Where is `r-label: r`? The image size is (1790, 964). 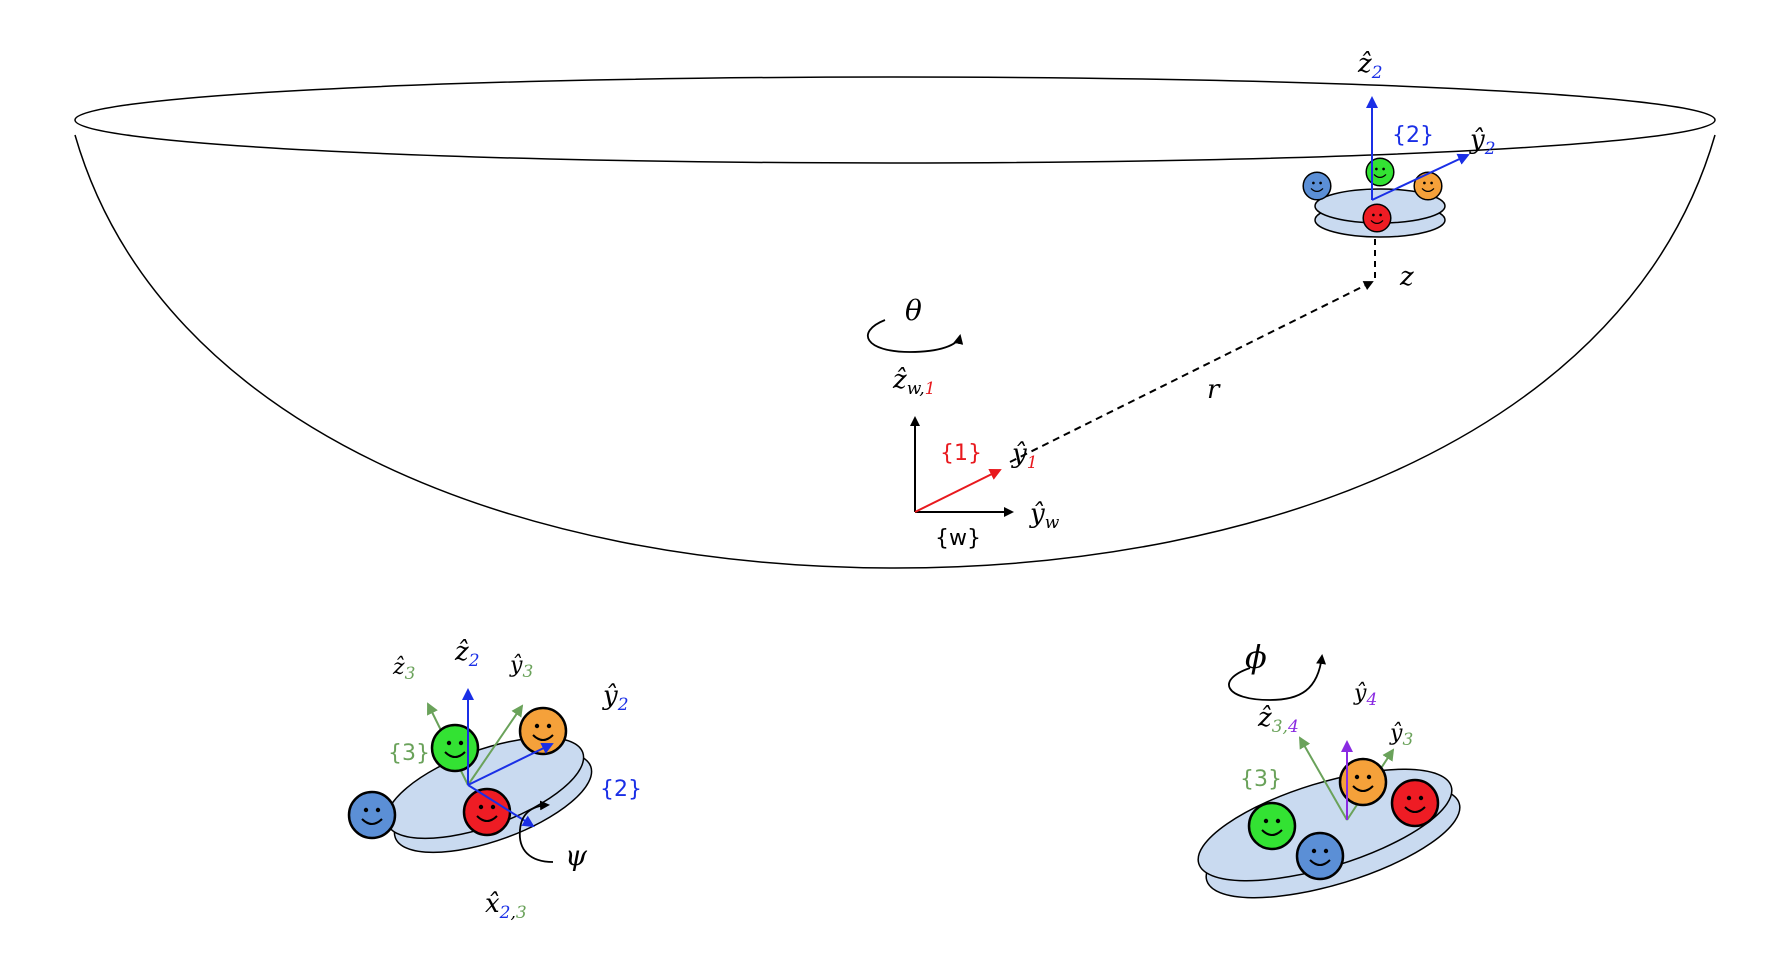
r-label: r is located at coordinates (1214, 390).